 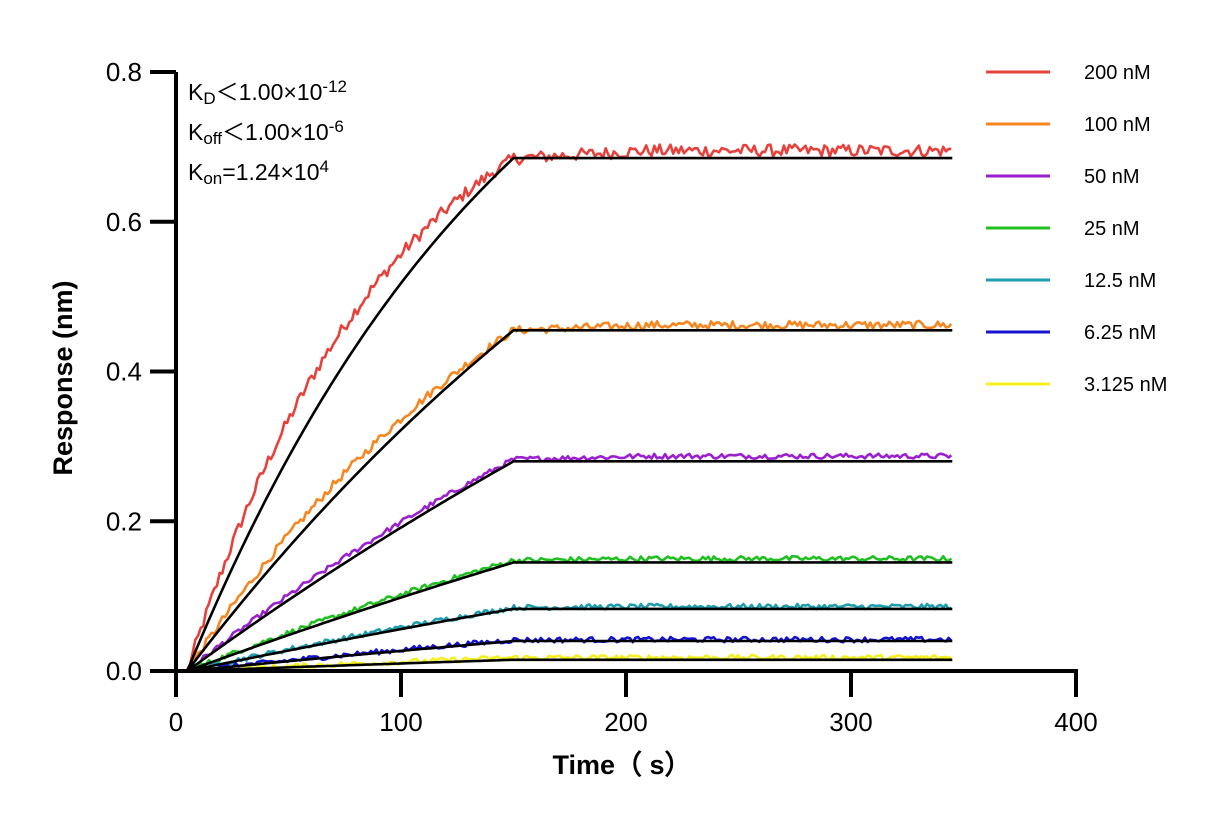 I want to click on legend-label: 6.25 nM, so click(x=1120, y=333).